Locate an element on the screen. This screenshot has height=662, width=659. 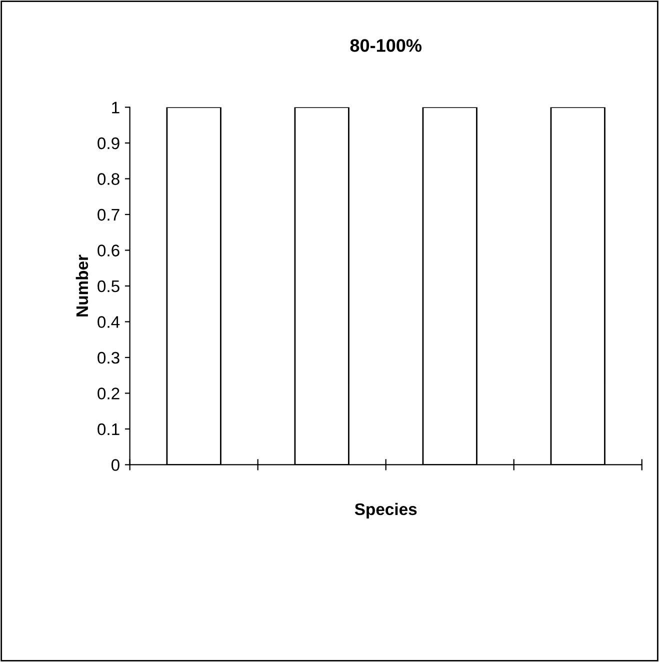
y-tick-label: 0.3 is located at coordinates (109, 358).